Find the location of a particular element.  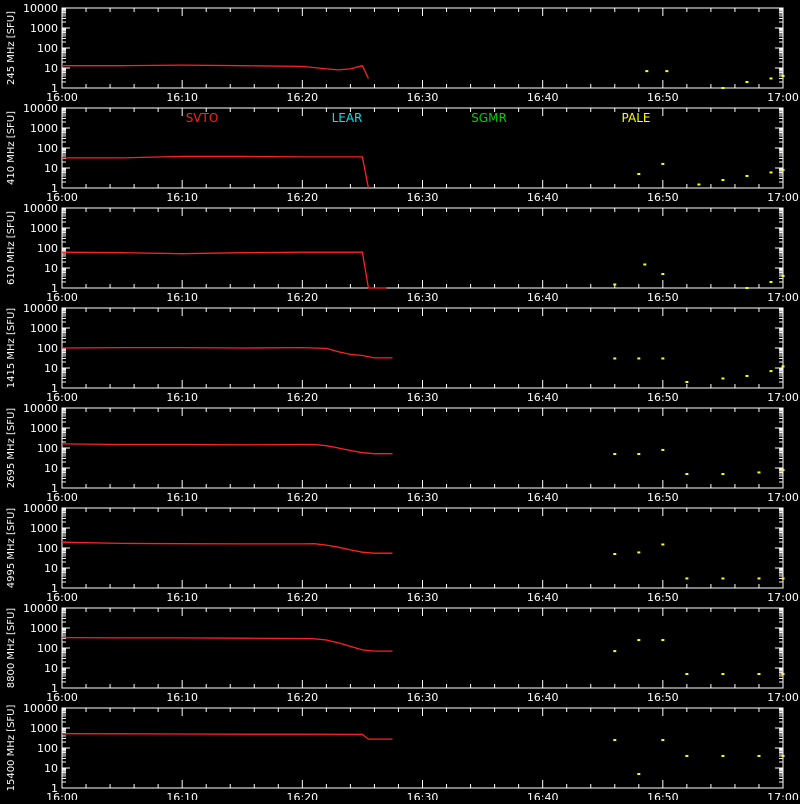

y-axis-label: 15400 MHz [SFU] is located at coordinates (11, 748).